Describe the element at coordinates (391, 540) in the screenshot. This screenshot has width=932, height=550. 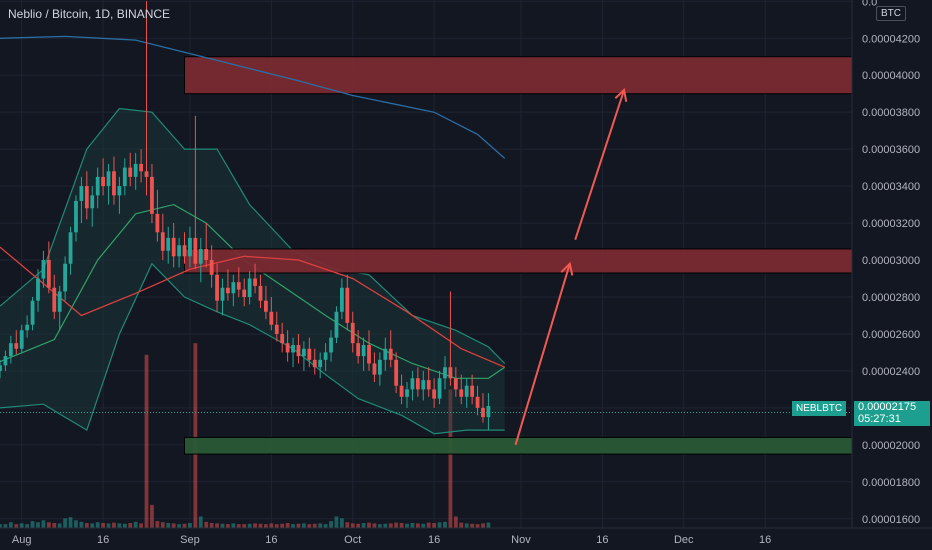
I see `time-axis: Aug 16 Sep 16 Oct 16 Nov 16 Dec 16` at that location.